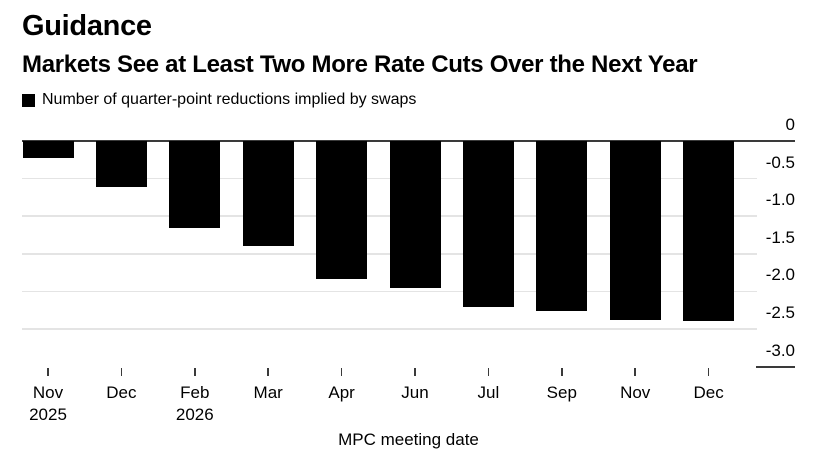 The image size is (825, 460). Describe the element at coordinates (48, 414) in the screenshot. I see `x-year-label: 2025` at that location.